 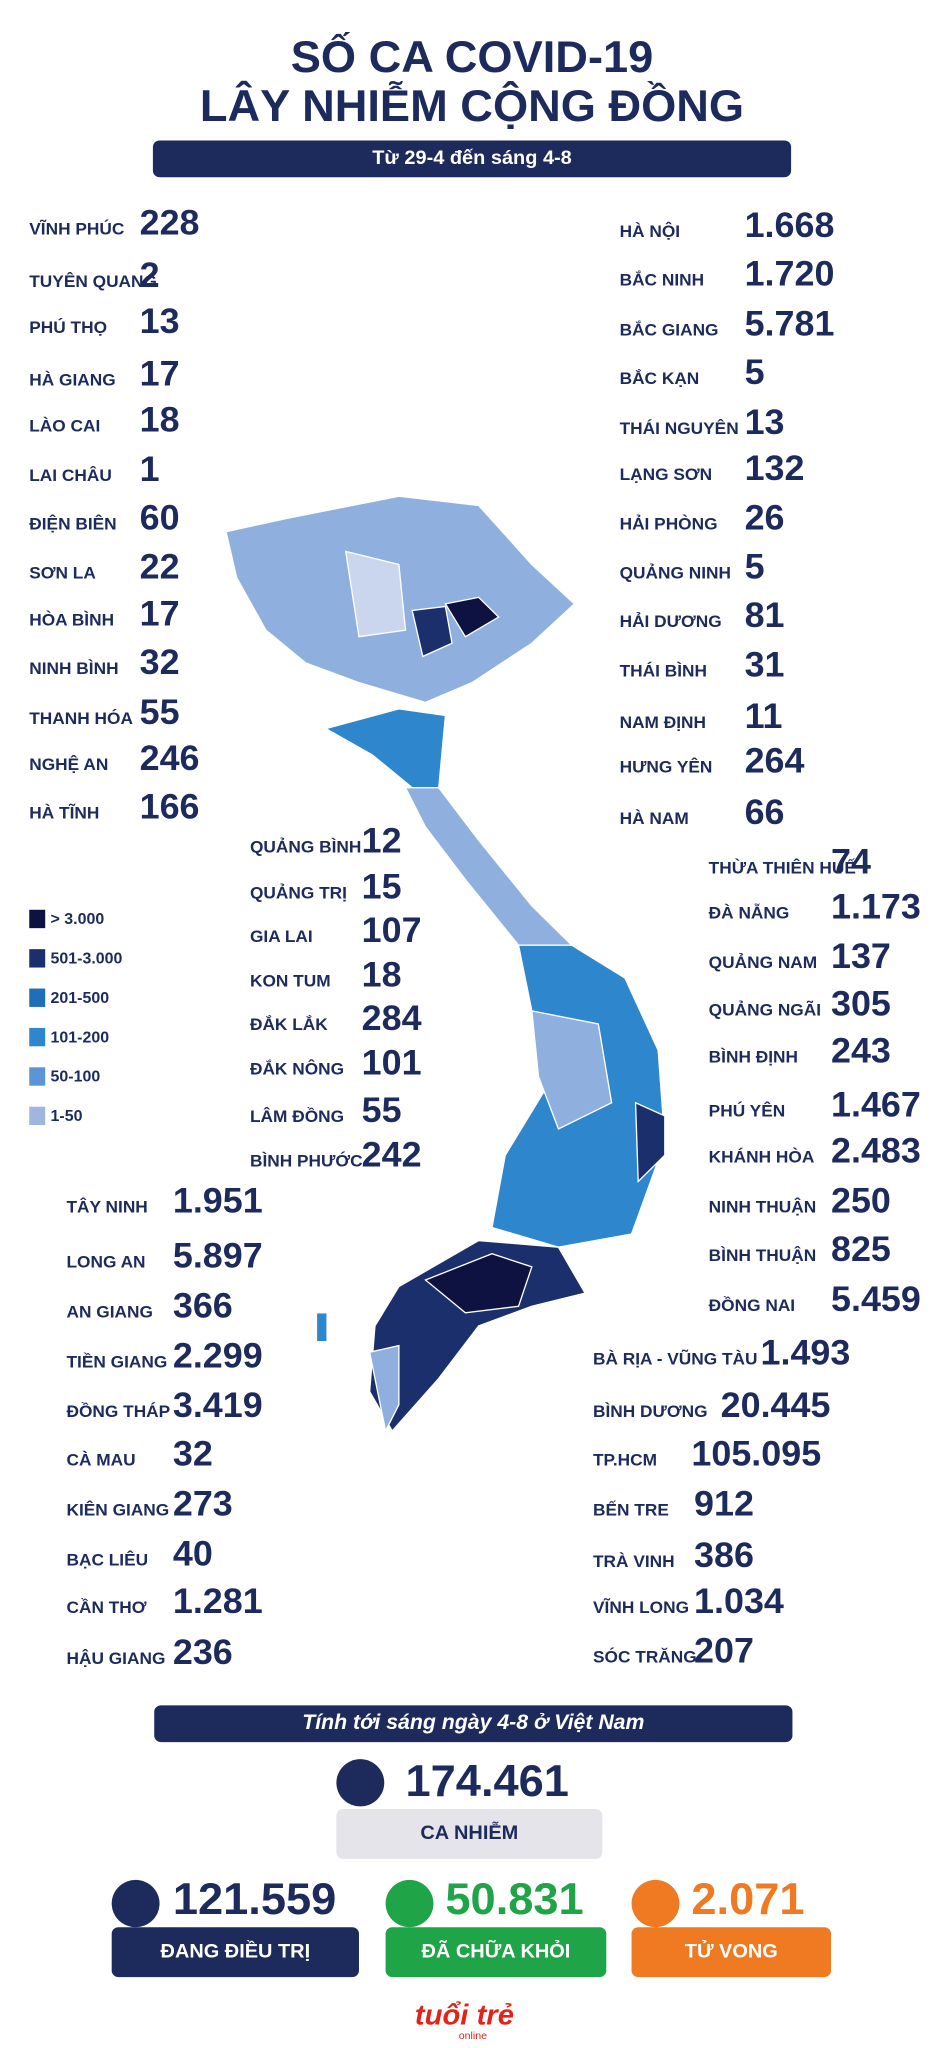 I want to click on map-mekong-light, so click(x=384, y=1388).